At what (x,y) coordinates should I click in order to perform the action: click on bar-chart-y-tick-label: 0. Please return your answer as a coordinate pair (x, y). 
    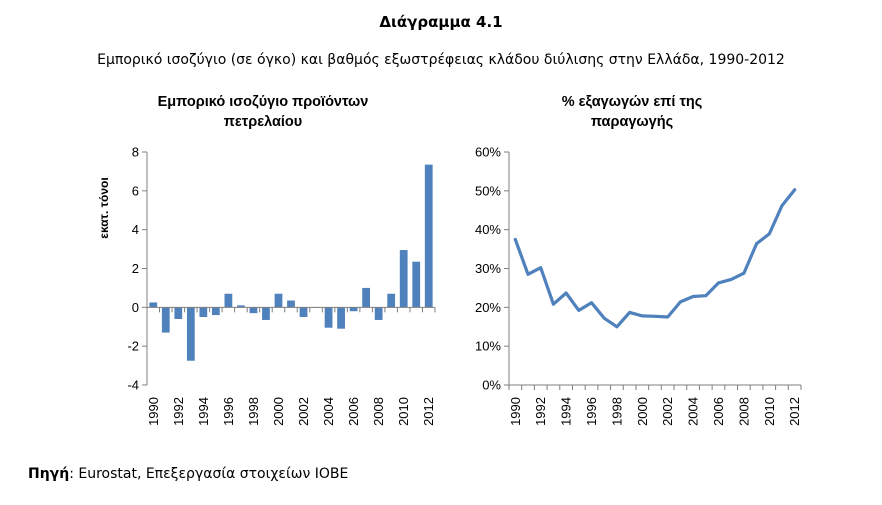
    Looking at the image, I should click on (135, 307).